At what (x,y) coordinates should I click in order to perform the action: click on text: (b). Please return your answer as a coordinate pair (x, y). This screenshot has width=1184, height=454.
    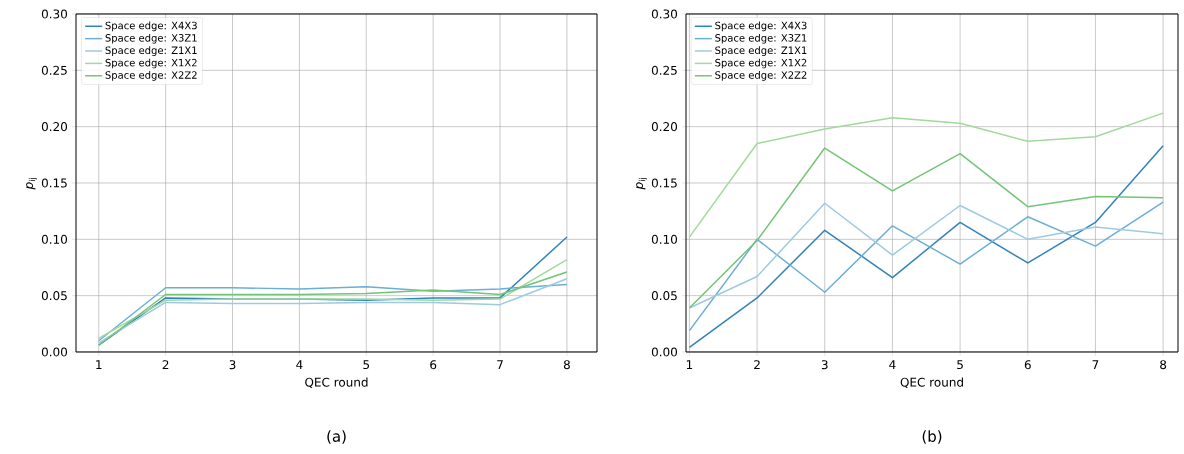
    Looking at the image, I should click on (932, 437).